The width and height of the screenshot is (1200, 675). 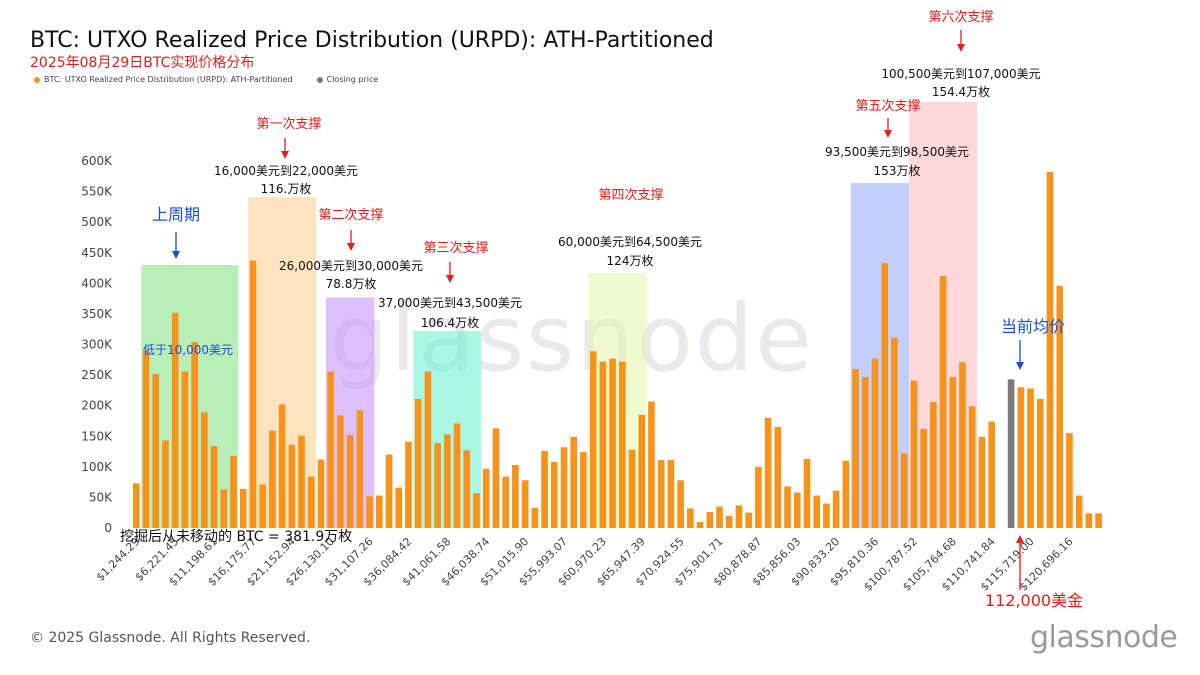 What do you see at coordinates (572, 338) in the screenshot?
I see `watermark: glassnode` at bounding box center [572, 338].